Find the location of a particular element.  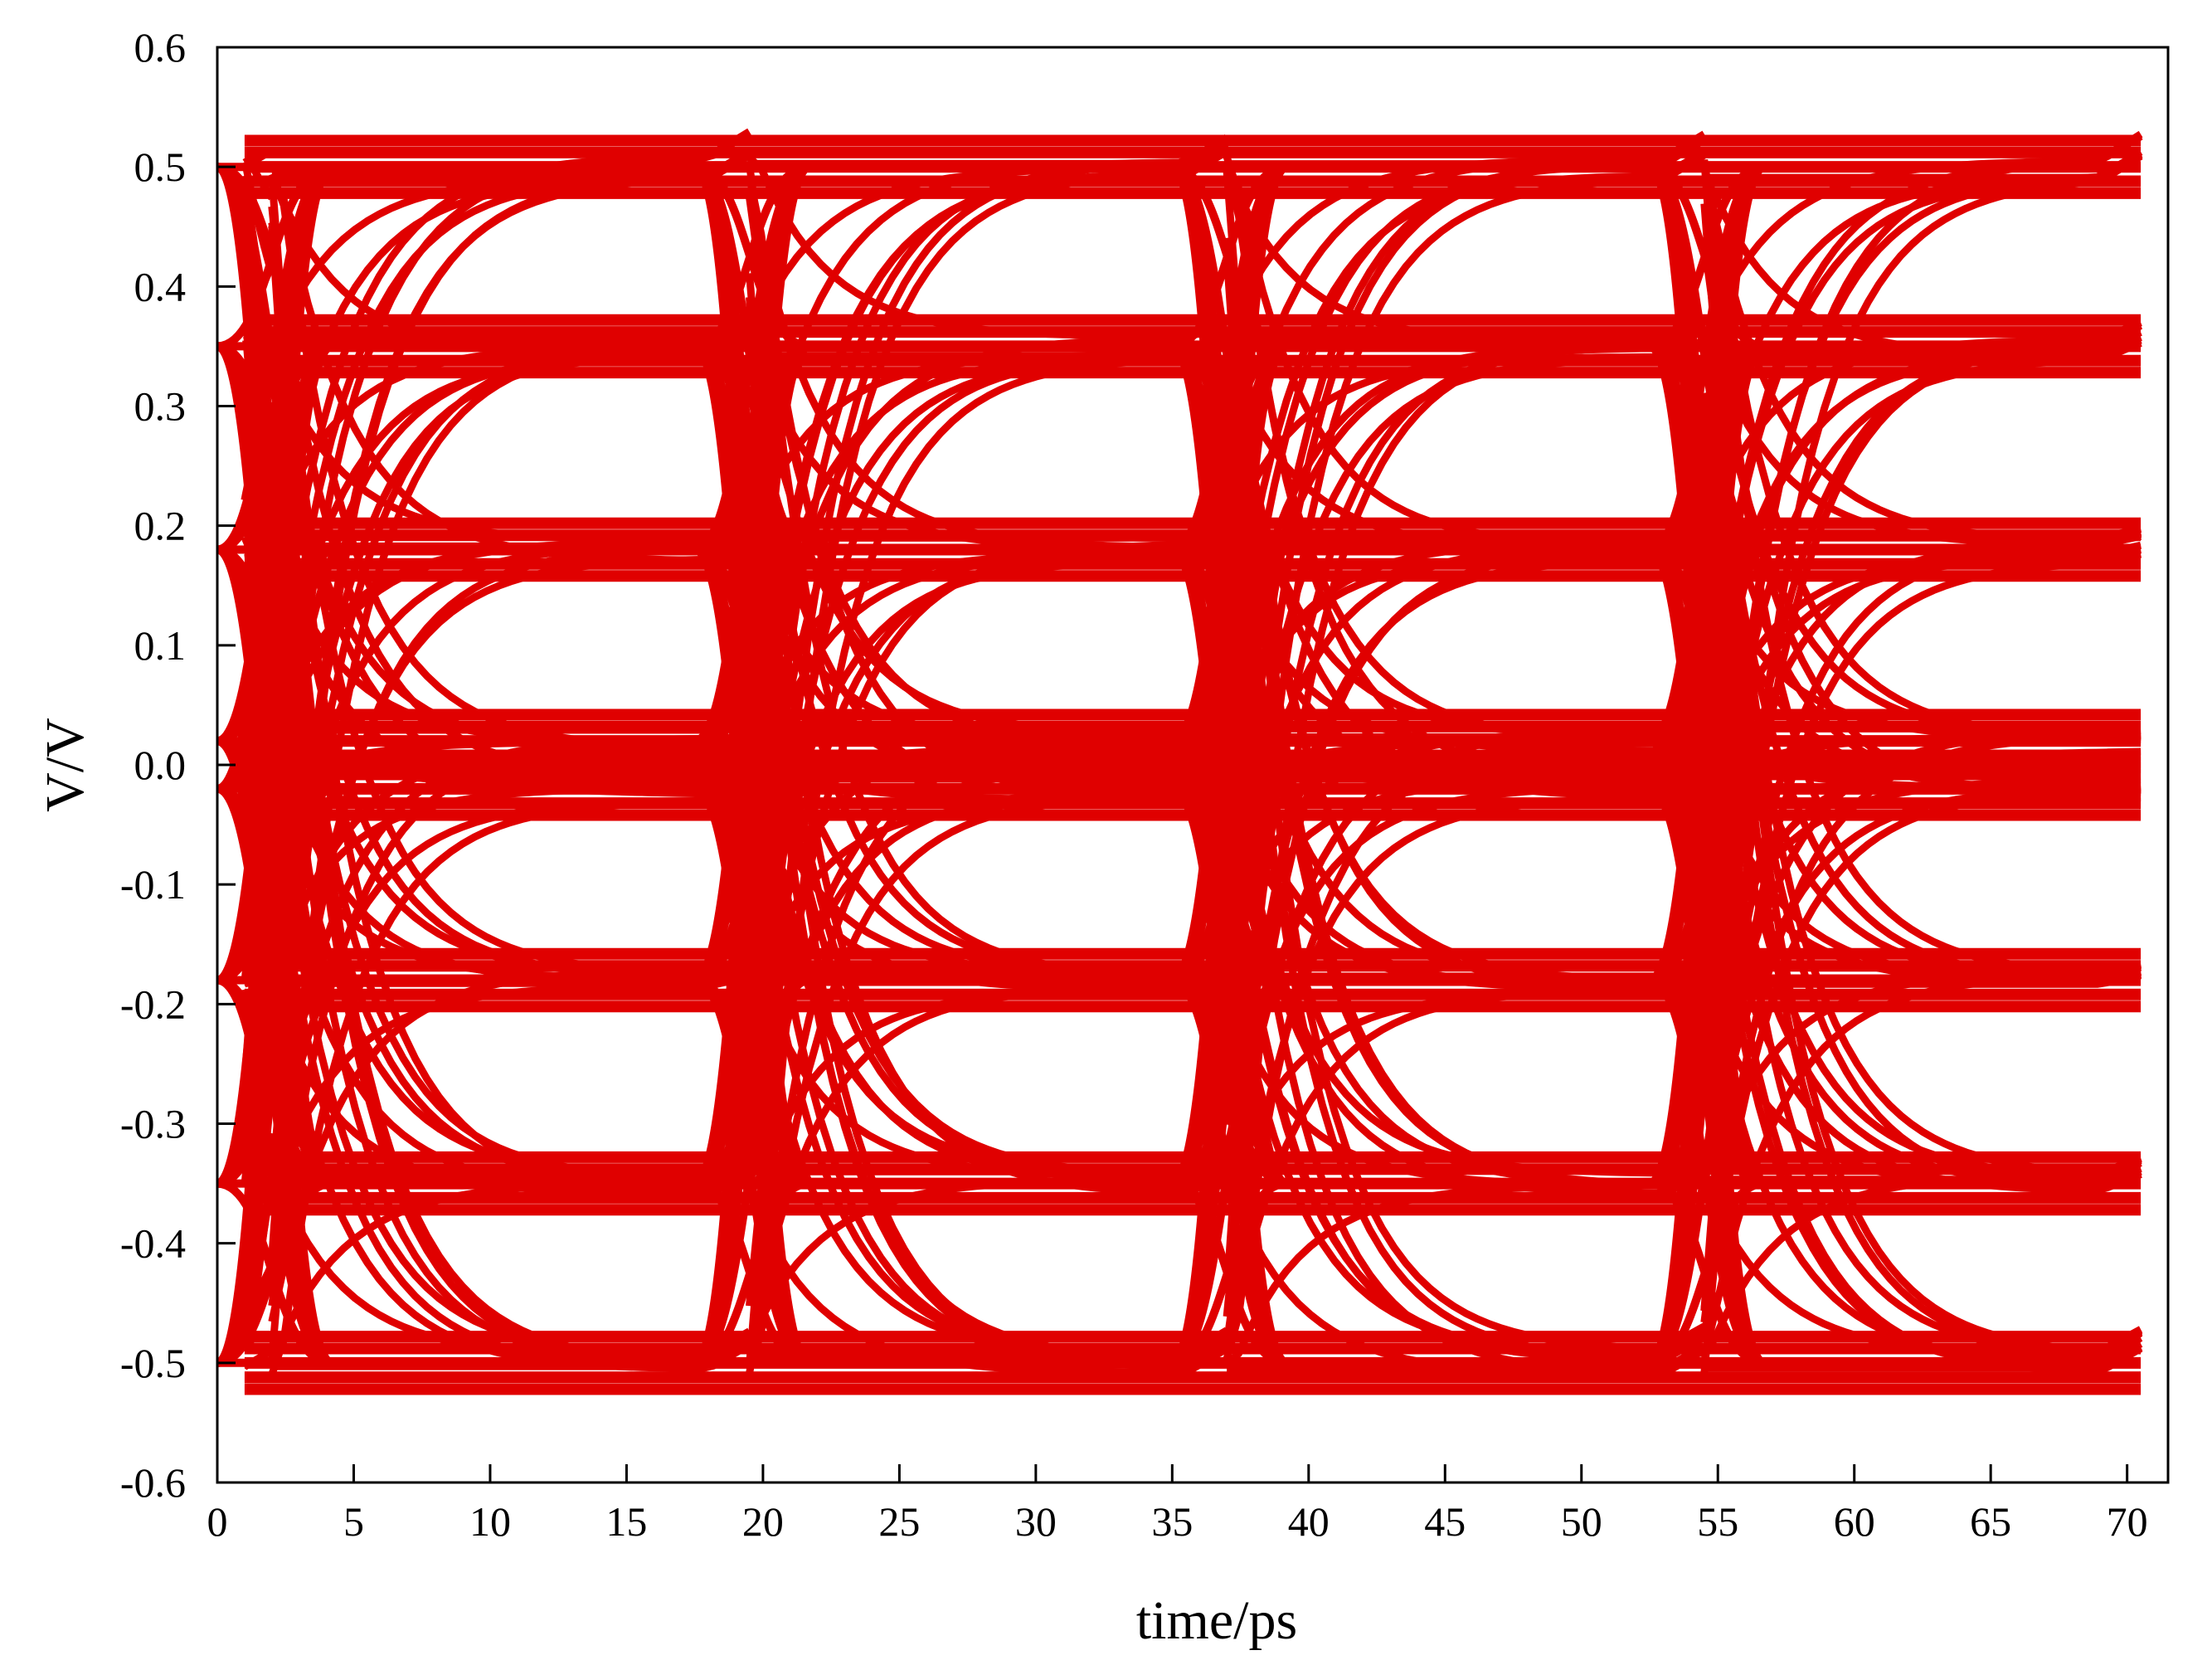

x-tick-label: 5 is located at coordinates (353, 1521).